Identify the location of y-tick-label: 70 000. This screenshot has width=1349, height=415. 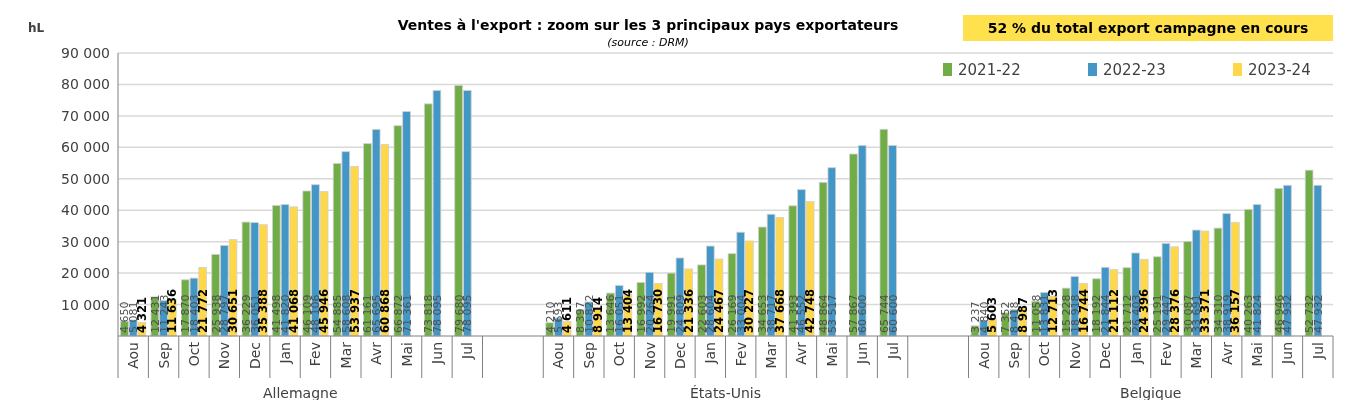
(85, 115).